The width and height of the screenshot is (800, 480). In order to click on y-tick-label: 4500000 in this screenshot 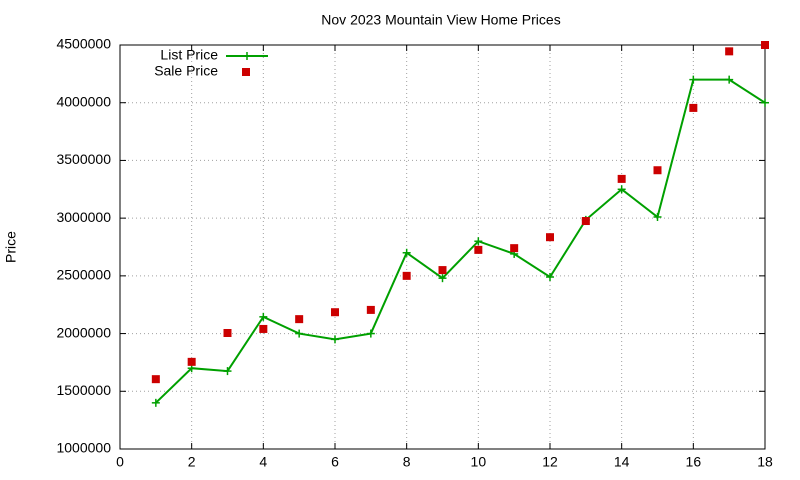, I will do `click(83, 44)`.